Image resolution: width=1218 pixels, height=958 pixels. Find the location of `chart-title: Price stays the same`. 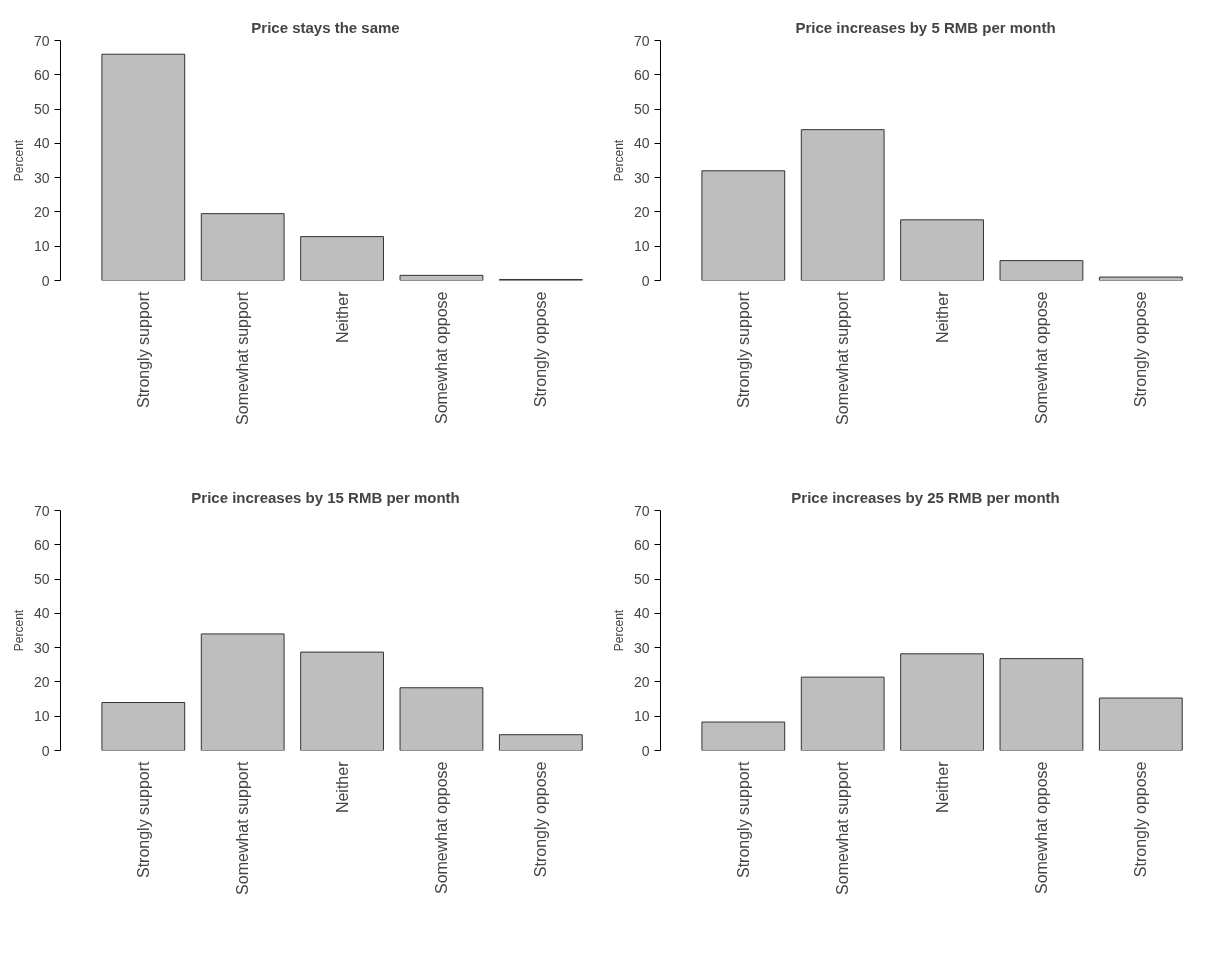

chart-title: Price stays the same is located at coordinates (325, 27).